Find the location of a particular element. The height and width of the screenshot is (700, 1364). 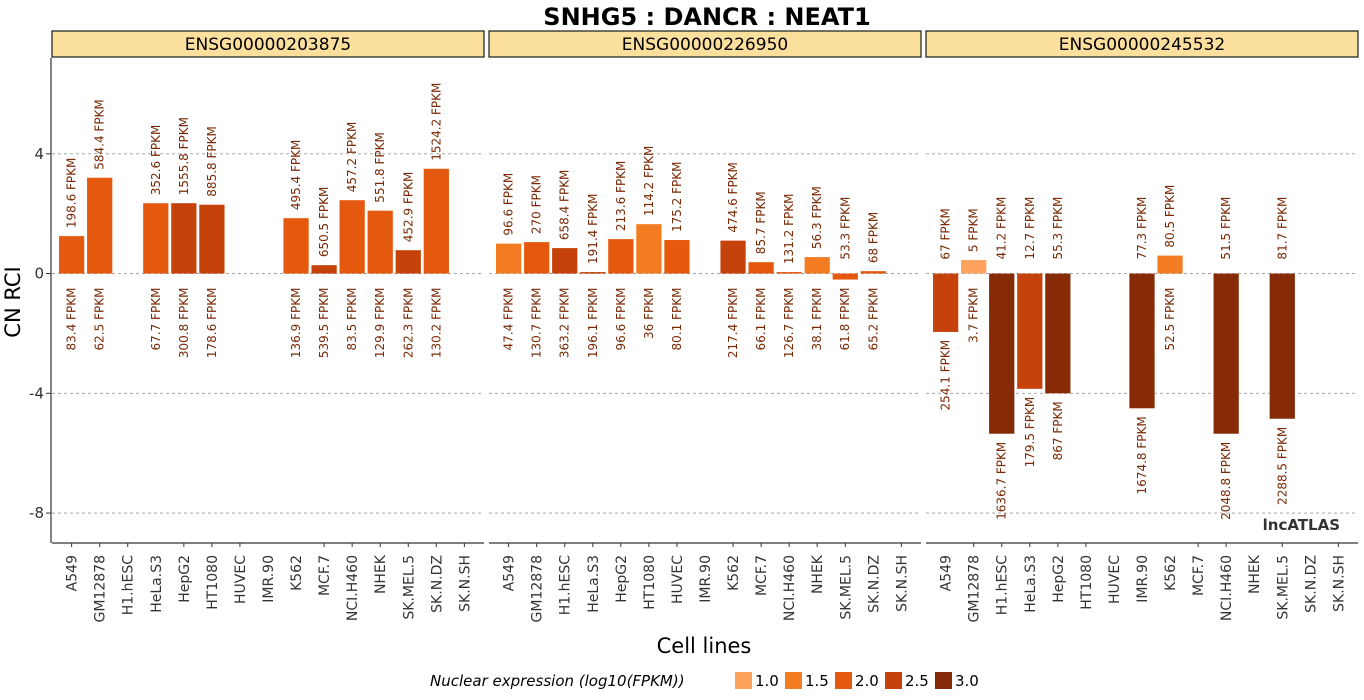

legend-label: 1.0 is located at coordinates (767, 681).